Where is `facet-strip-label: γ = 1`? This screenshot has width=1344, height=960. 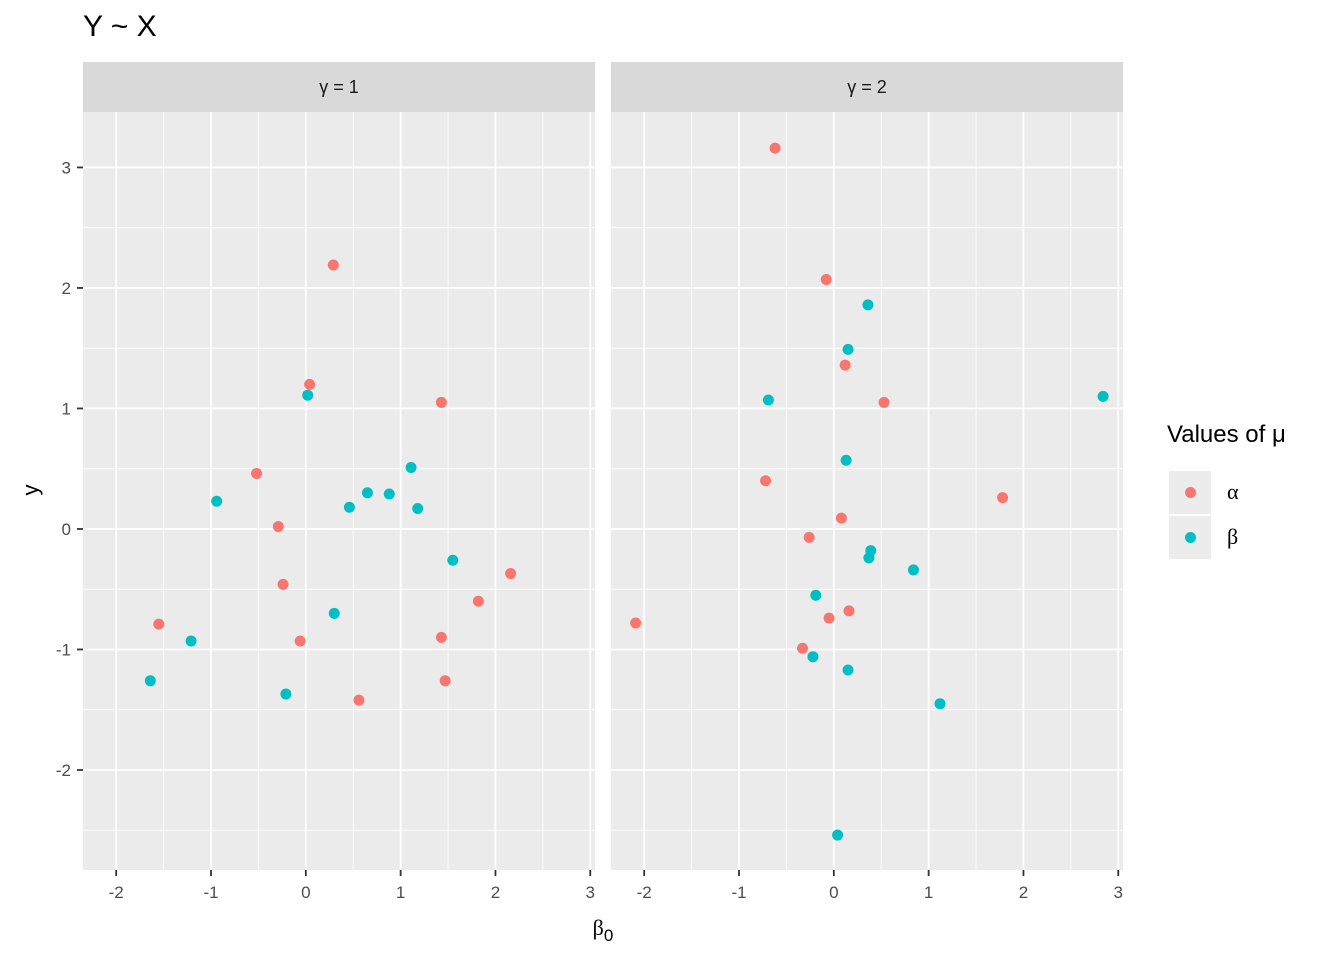 facet-strip-label: γ = 1 is located at coordinates (339, 87).